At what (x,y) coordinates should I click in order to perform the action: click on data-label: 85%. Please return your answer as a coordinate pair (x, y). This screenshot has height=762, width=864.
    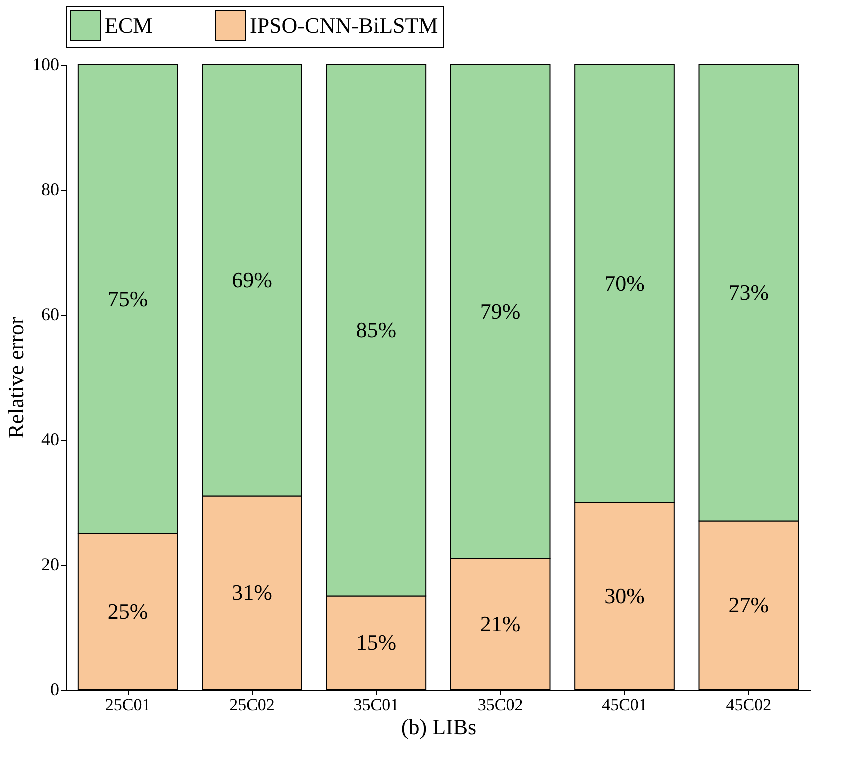
    Looking at the image, I should click on (376, 330).